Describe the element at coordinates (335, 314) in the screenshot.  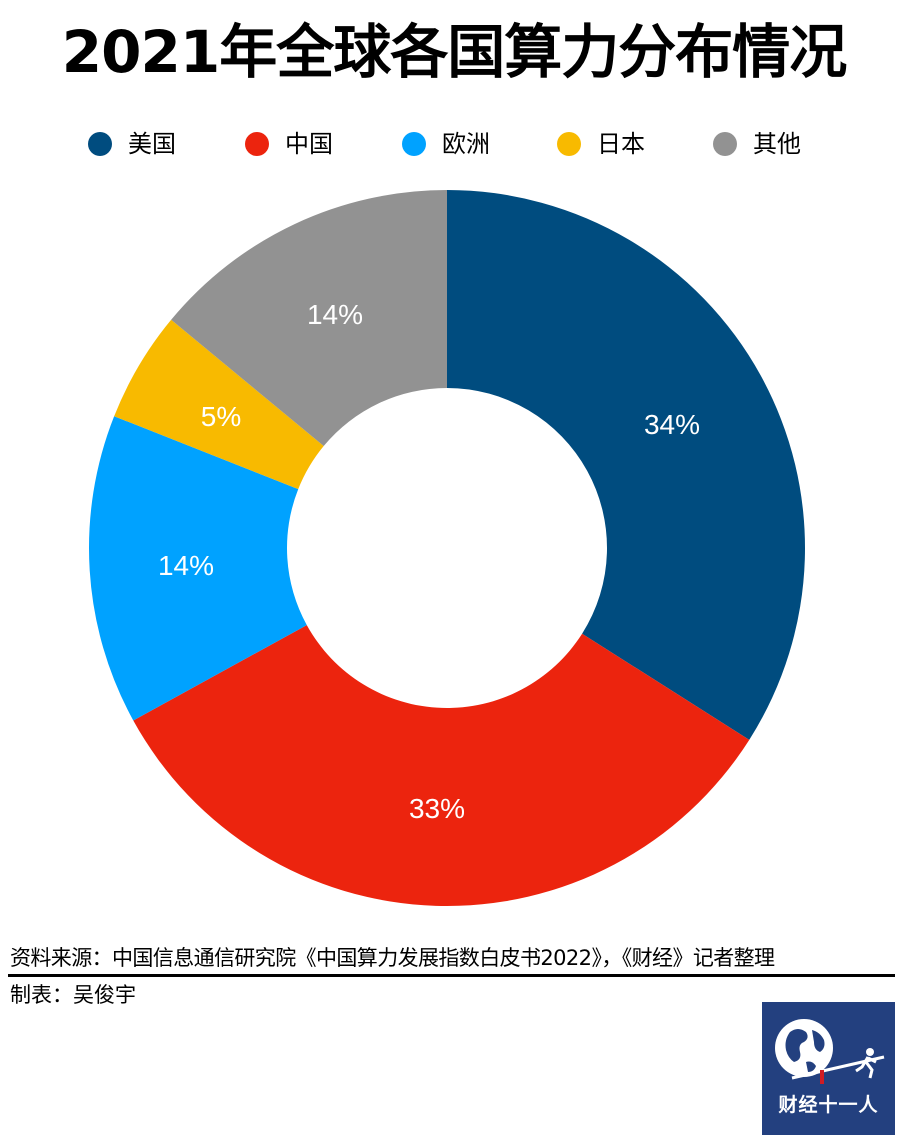
I see `slice-label-other: 14%` at that location.